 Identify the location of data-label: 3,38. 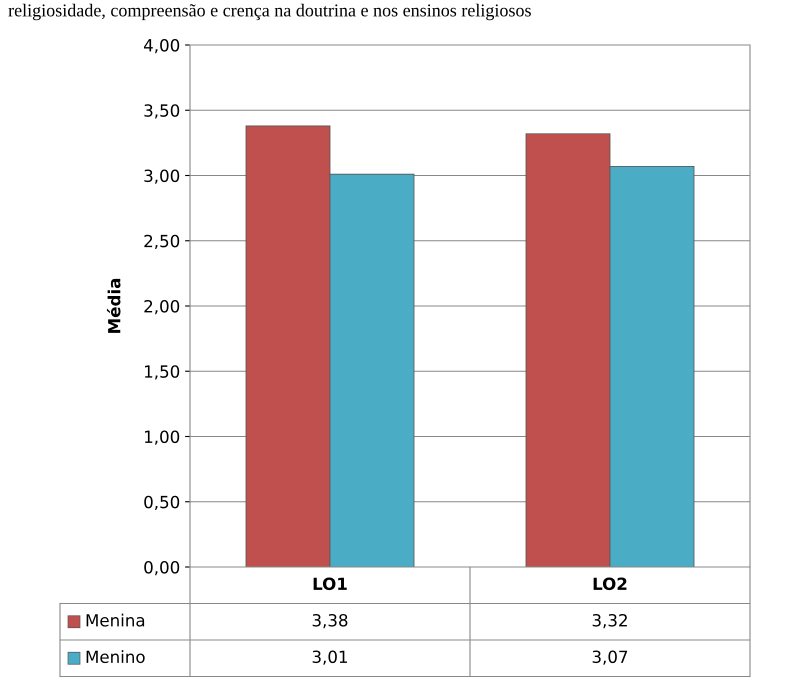
(330, 621).